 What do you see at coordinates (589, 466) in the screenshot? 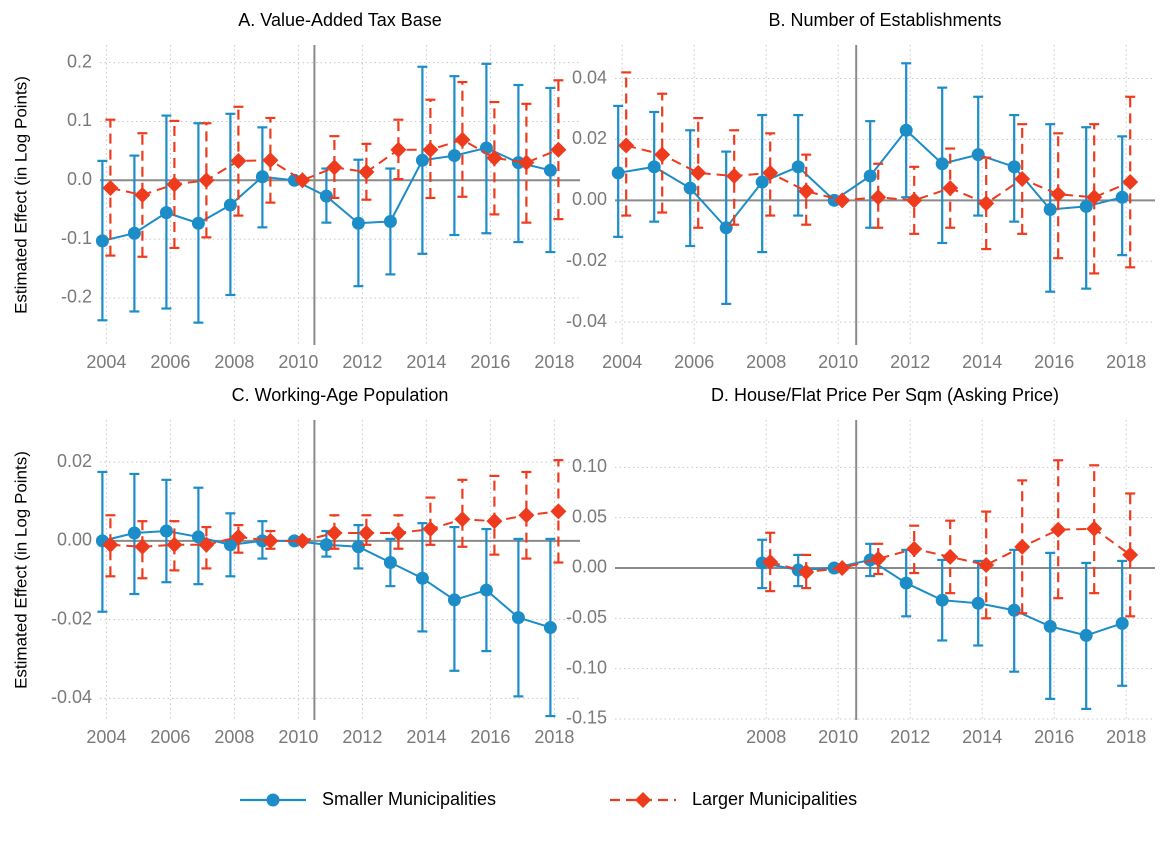
I see `y-tick-label: 0.10` at bounding box center [589, 466].